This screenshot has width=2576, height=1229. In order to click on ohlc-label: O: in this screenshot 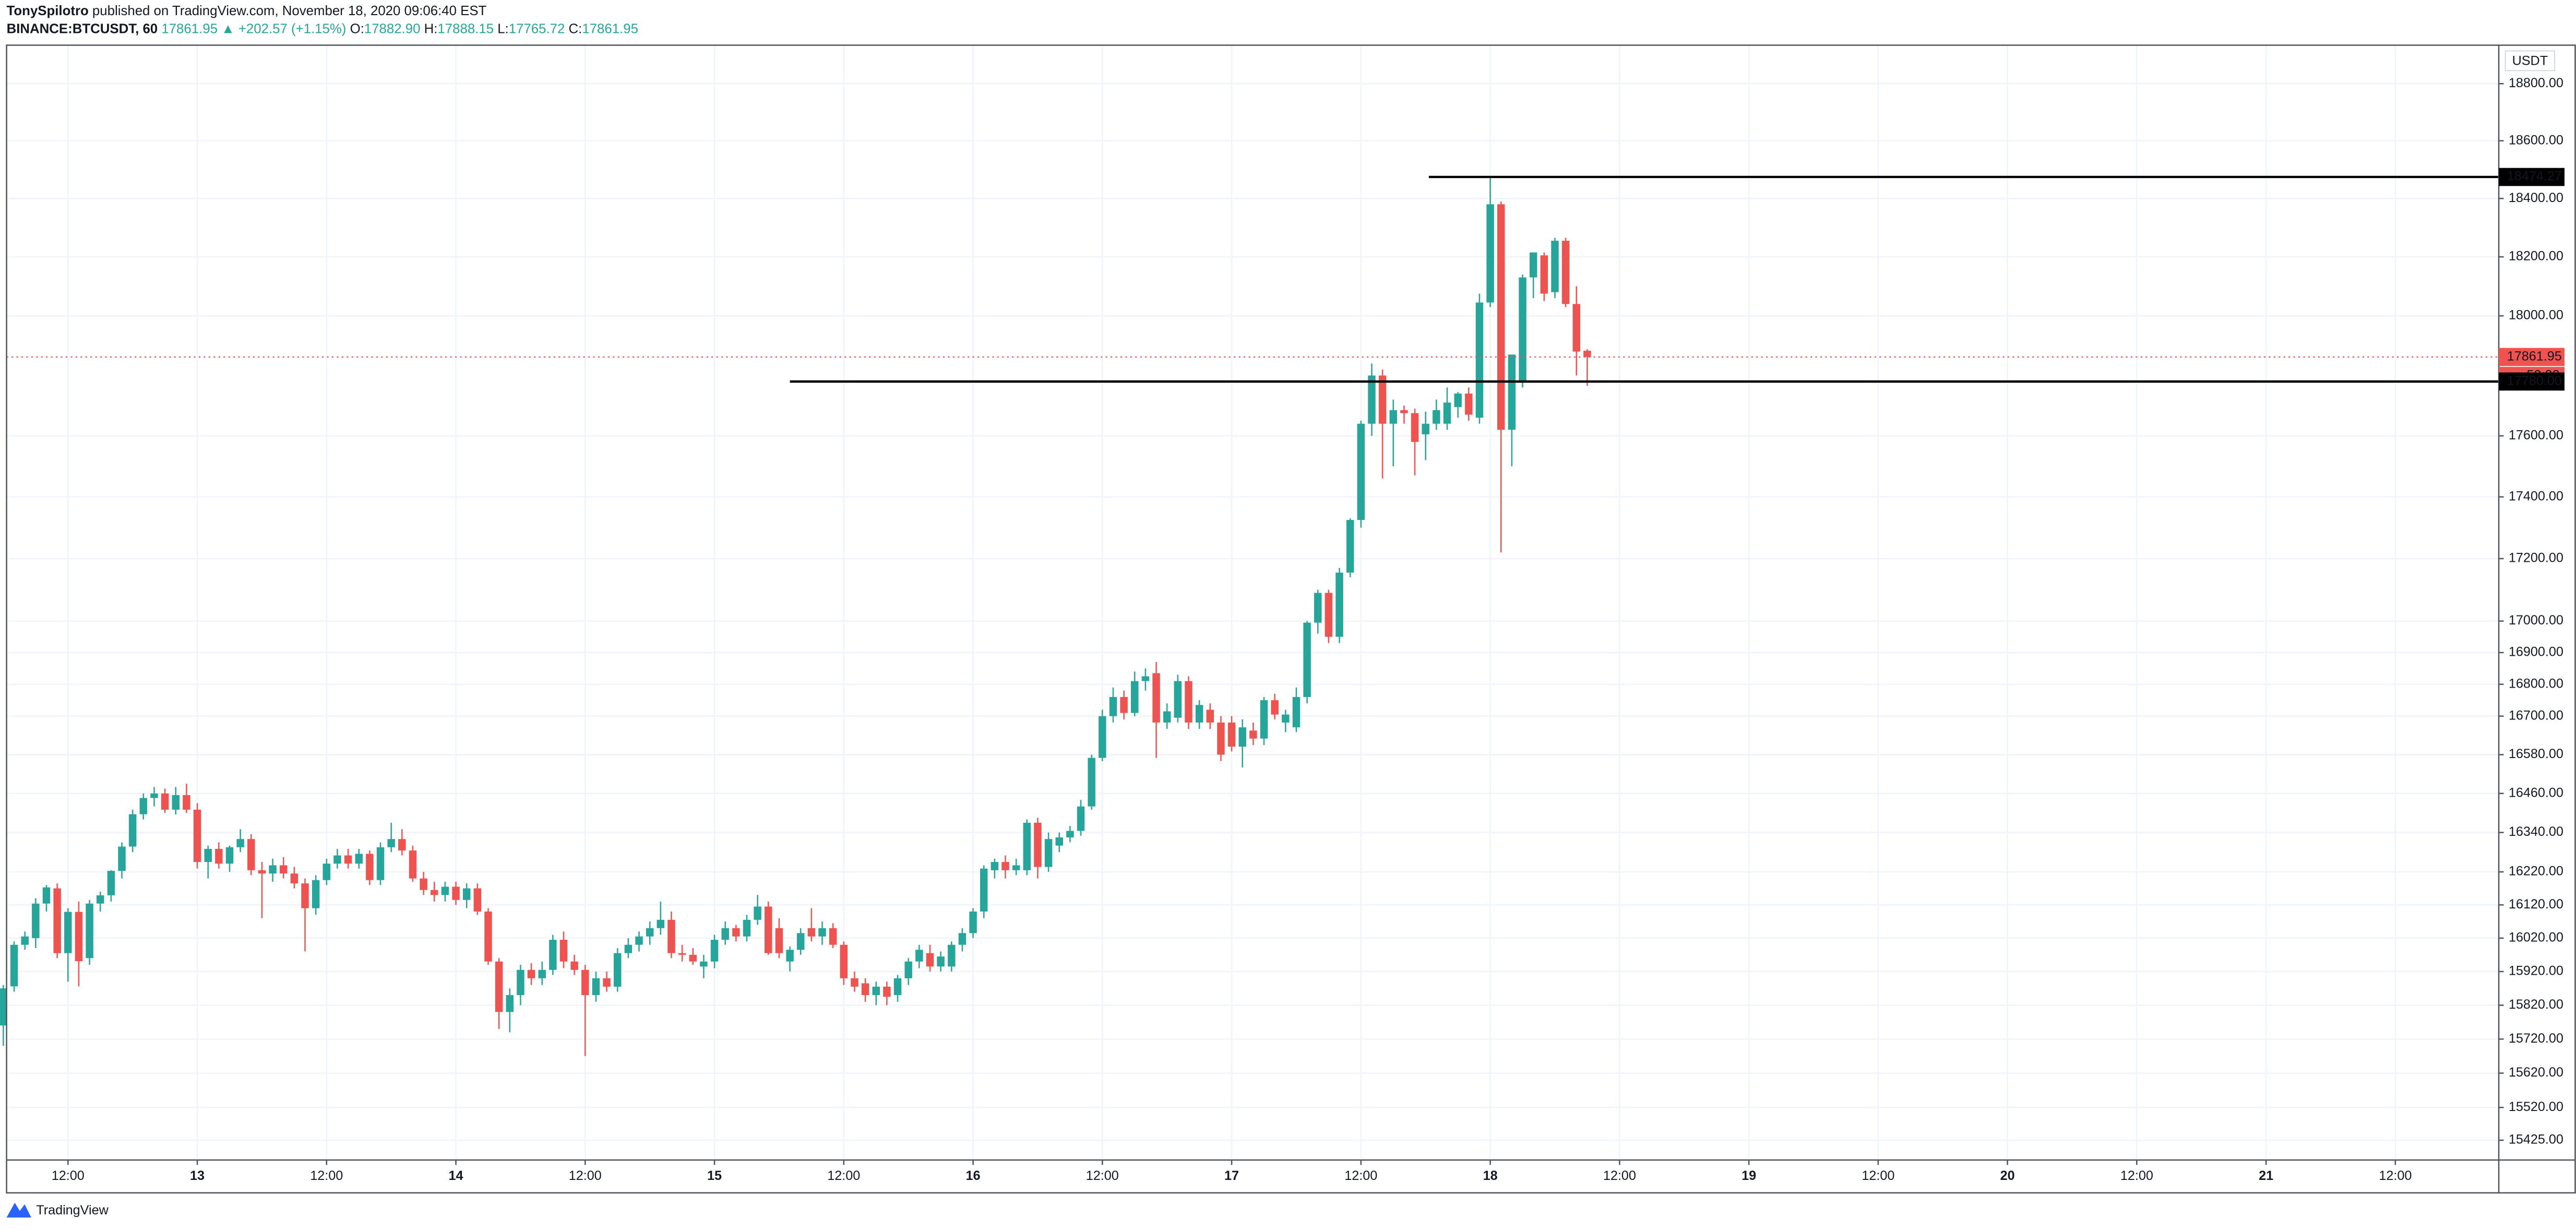, I will do `click(357, 28)`.